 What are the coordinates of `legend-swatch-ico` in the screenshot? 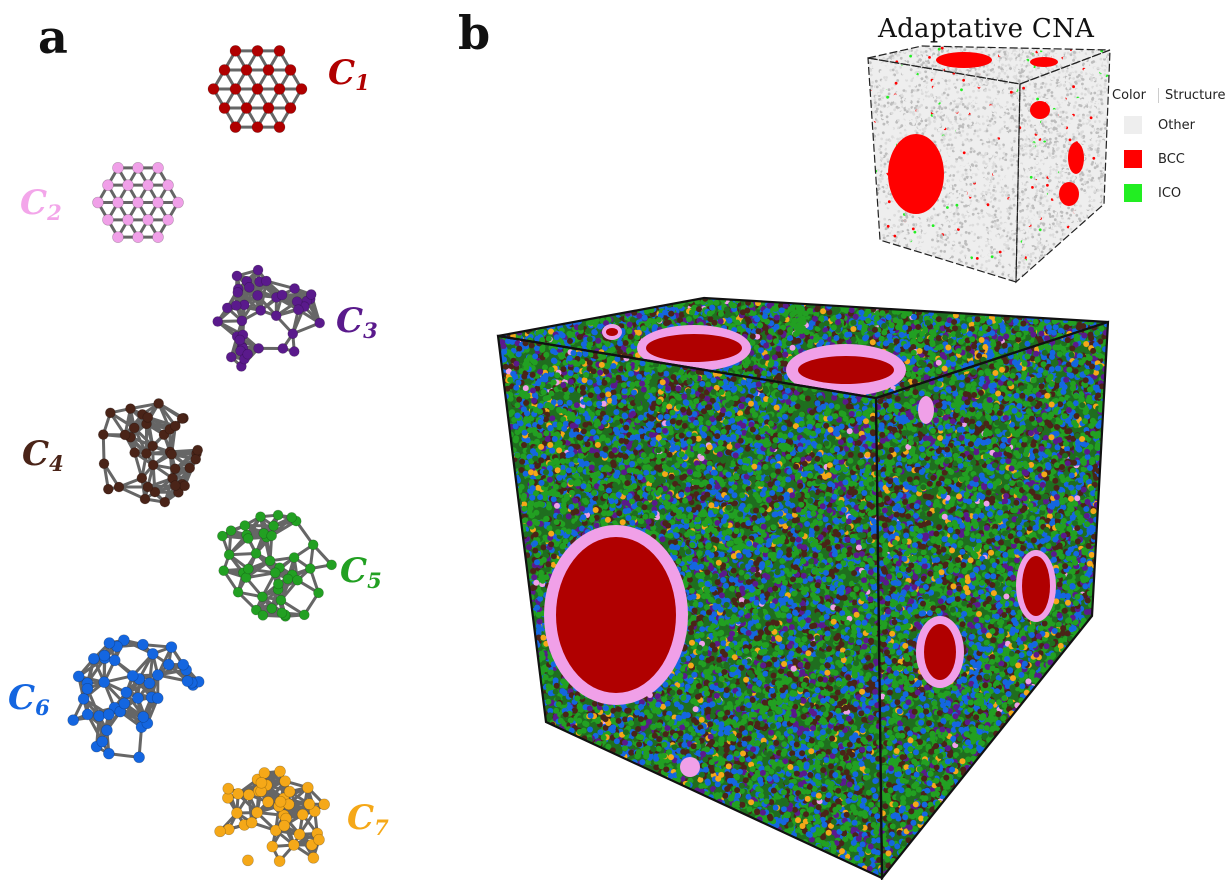 It's located at (1133, 193).